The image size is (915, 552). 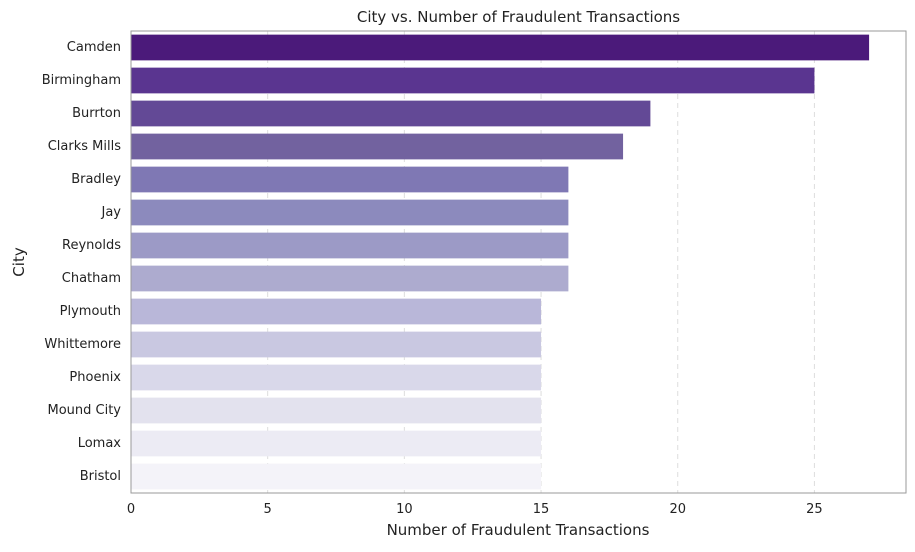 What do you see at coordinates (814, 509) in the screenshot?
I see `x-tick-label: 25` at bounding box center [814, 509].